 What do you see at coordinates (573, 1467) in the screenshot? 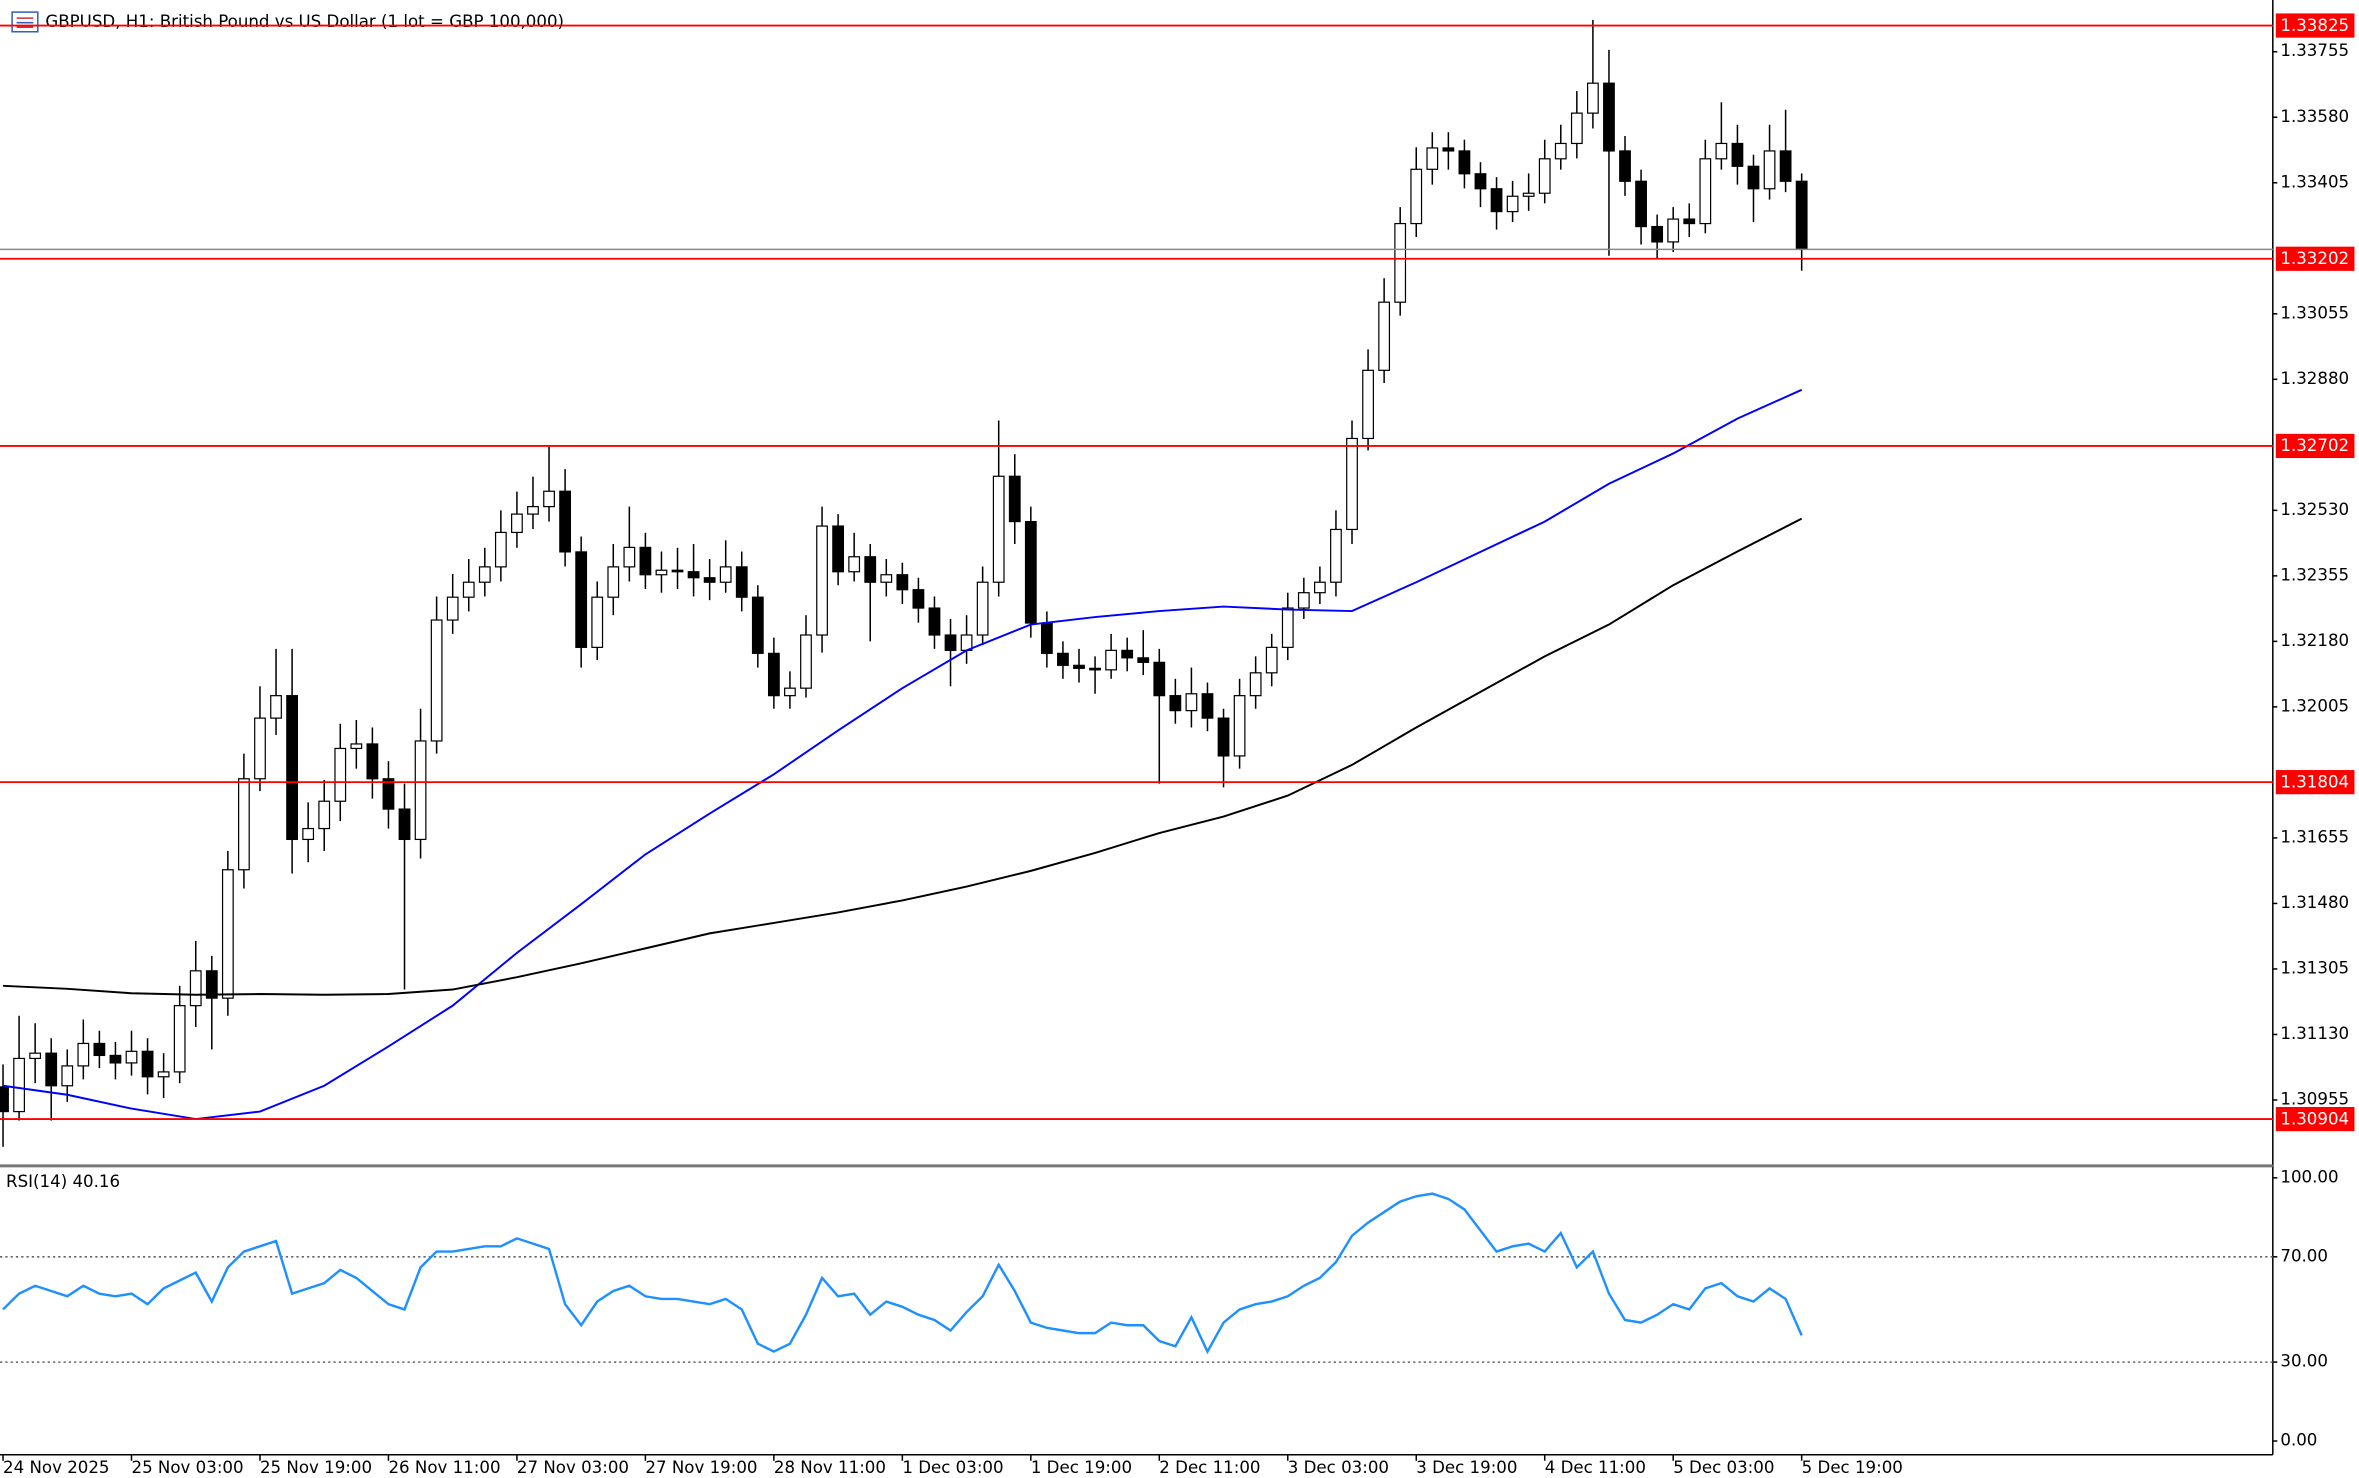
I see `x-tick-label: 27 Nov 03:00` at bounding box center [573, 1467].